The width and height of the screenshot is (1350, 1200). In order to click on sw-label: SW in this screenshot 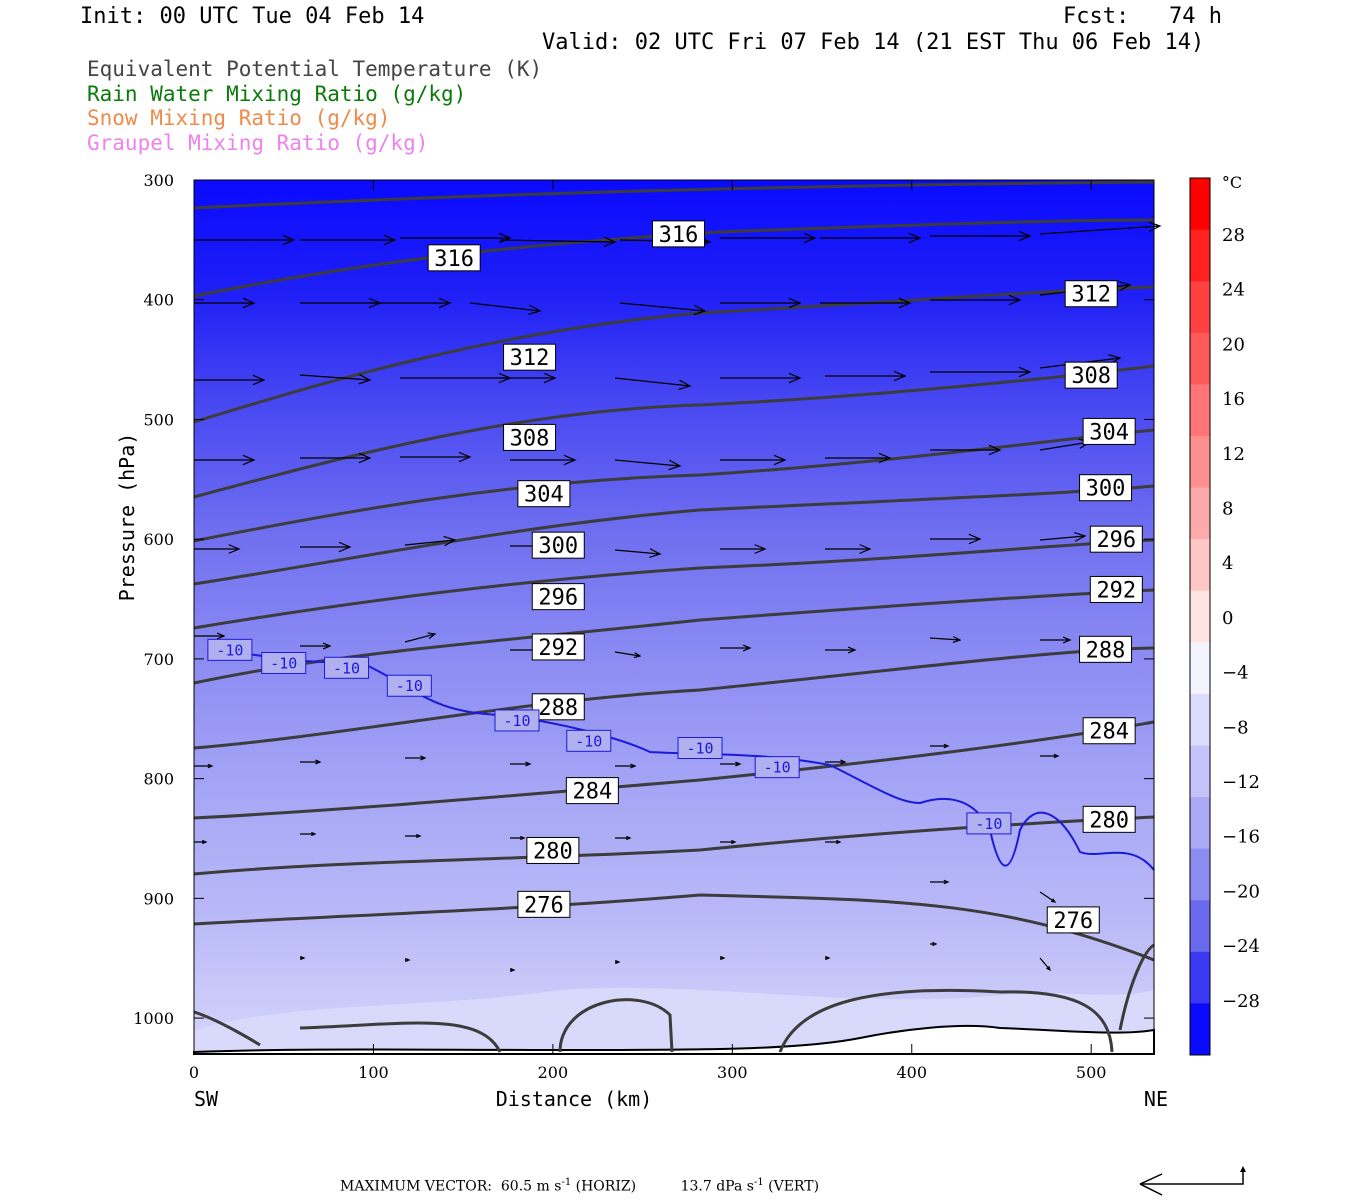, I will do `click(206, 1099)`.